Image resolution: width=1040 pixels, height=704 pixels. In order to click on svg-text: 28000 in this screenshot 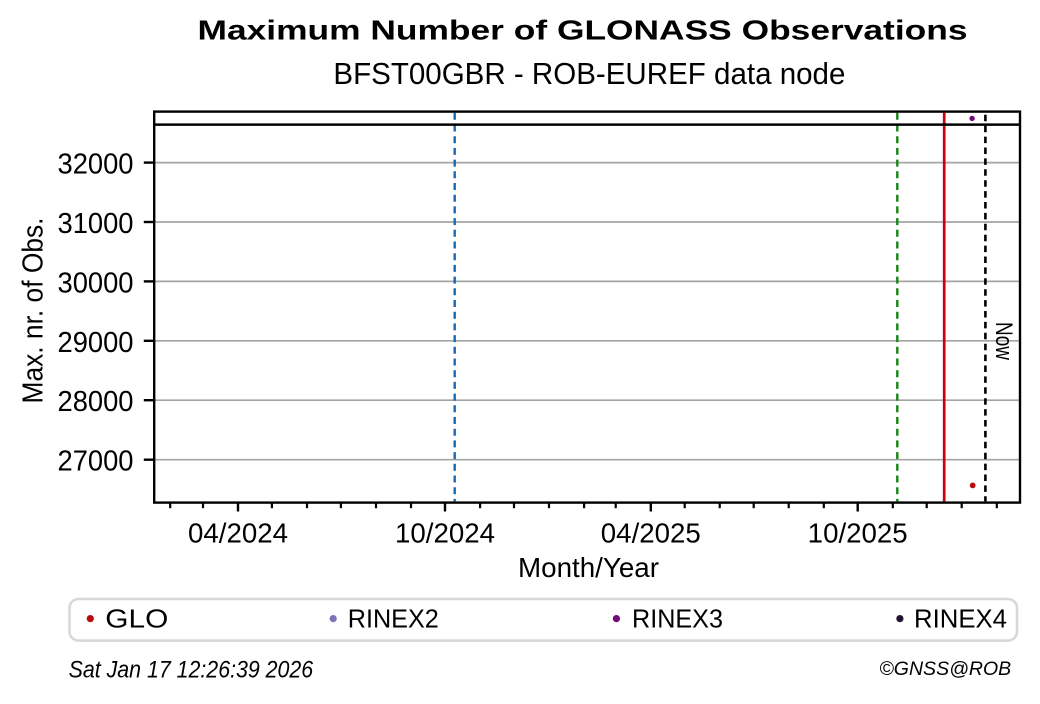, I will do `click(96, 402)`.